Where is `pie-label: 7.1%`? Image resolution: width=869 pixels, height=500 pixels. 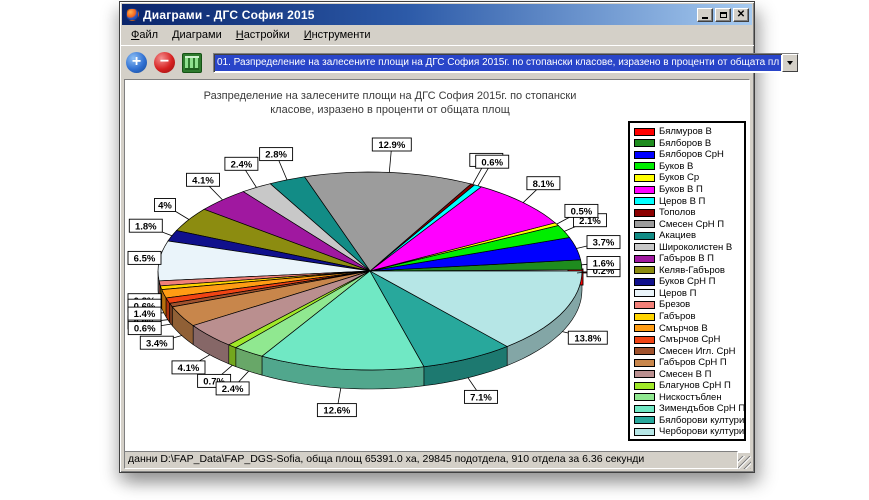 pie-label: 7.1% is located at coordinates (481, 398).